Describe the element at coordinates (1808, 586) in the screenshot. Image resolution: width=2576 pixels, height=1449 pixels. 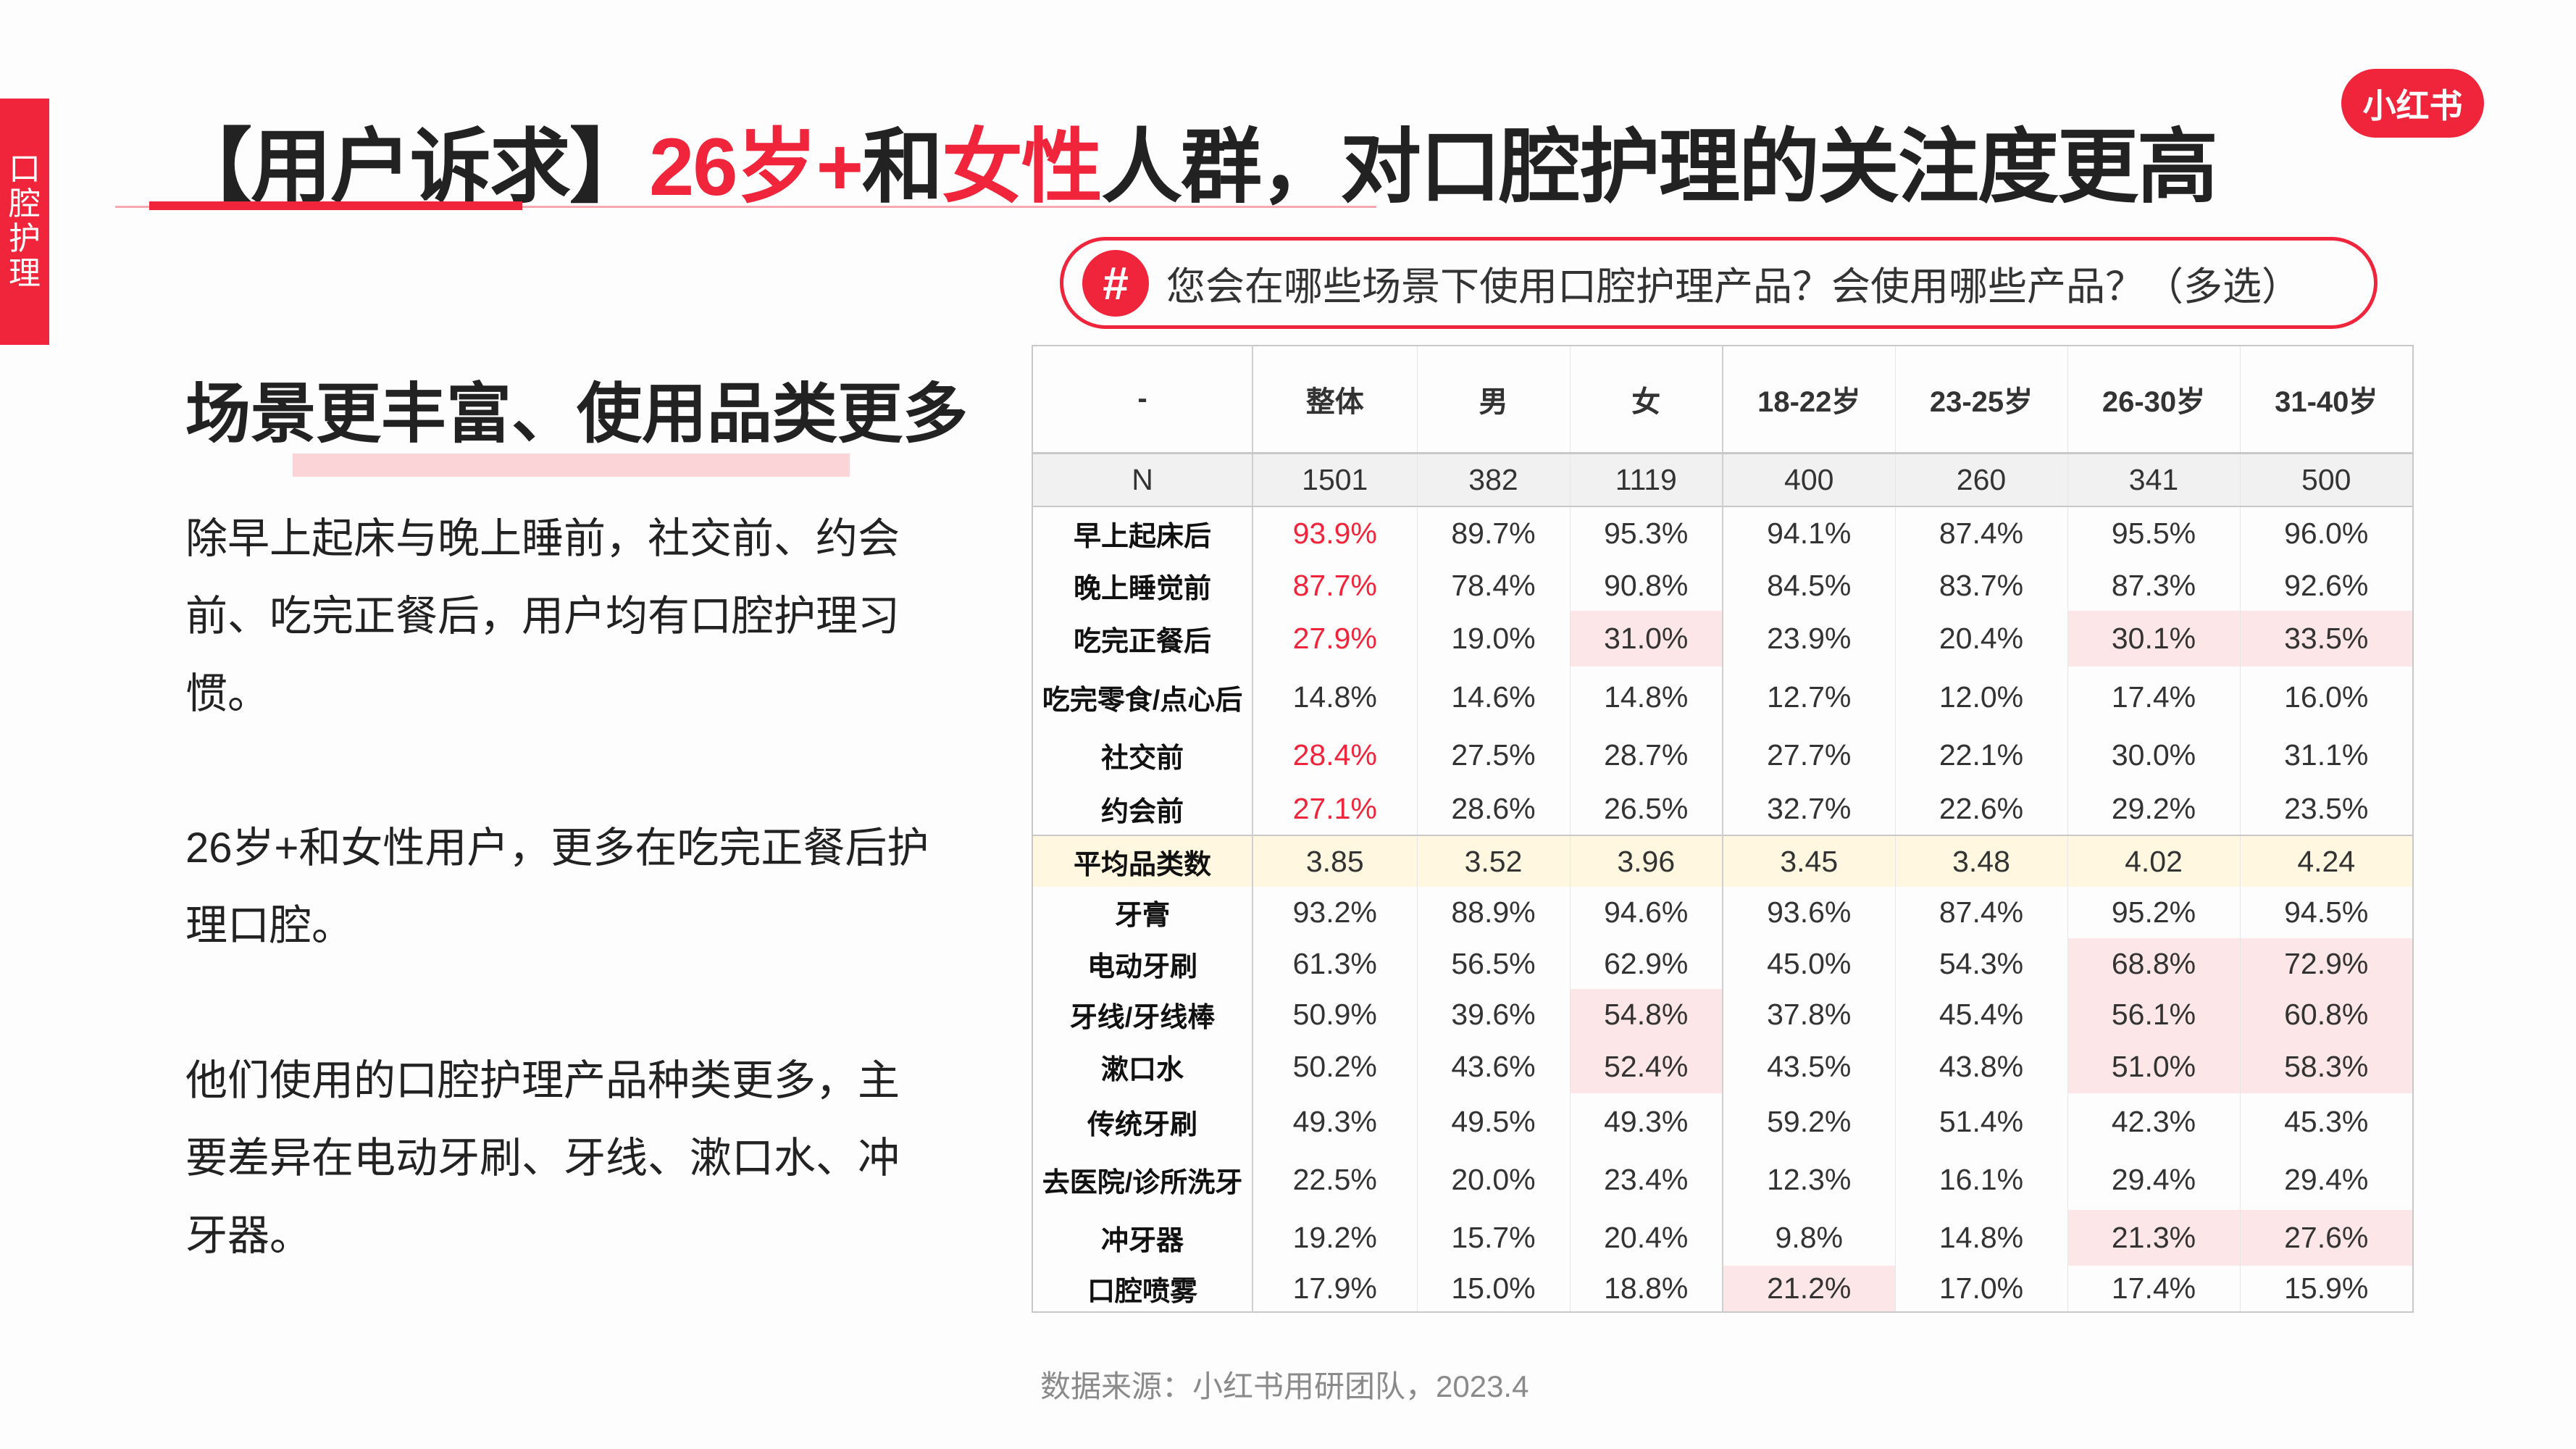
I see `value-cell: 84.5%` at that location.